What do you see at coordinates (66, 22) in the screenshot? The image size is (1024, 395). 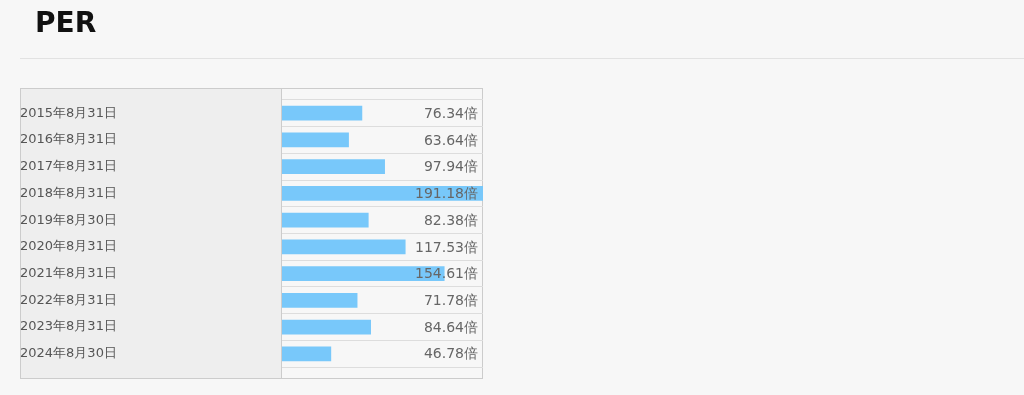 I see `chart-title: PER` at bounding box center [66, 22].